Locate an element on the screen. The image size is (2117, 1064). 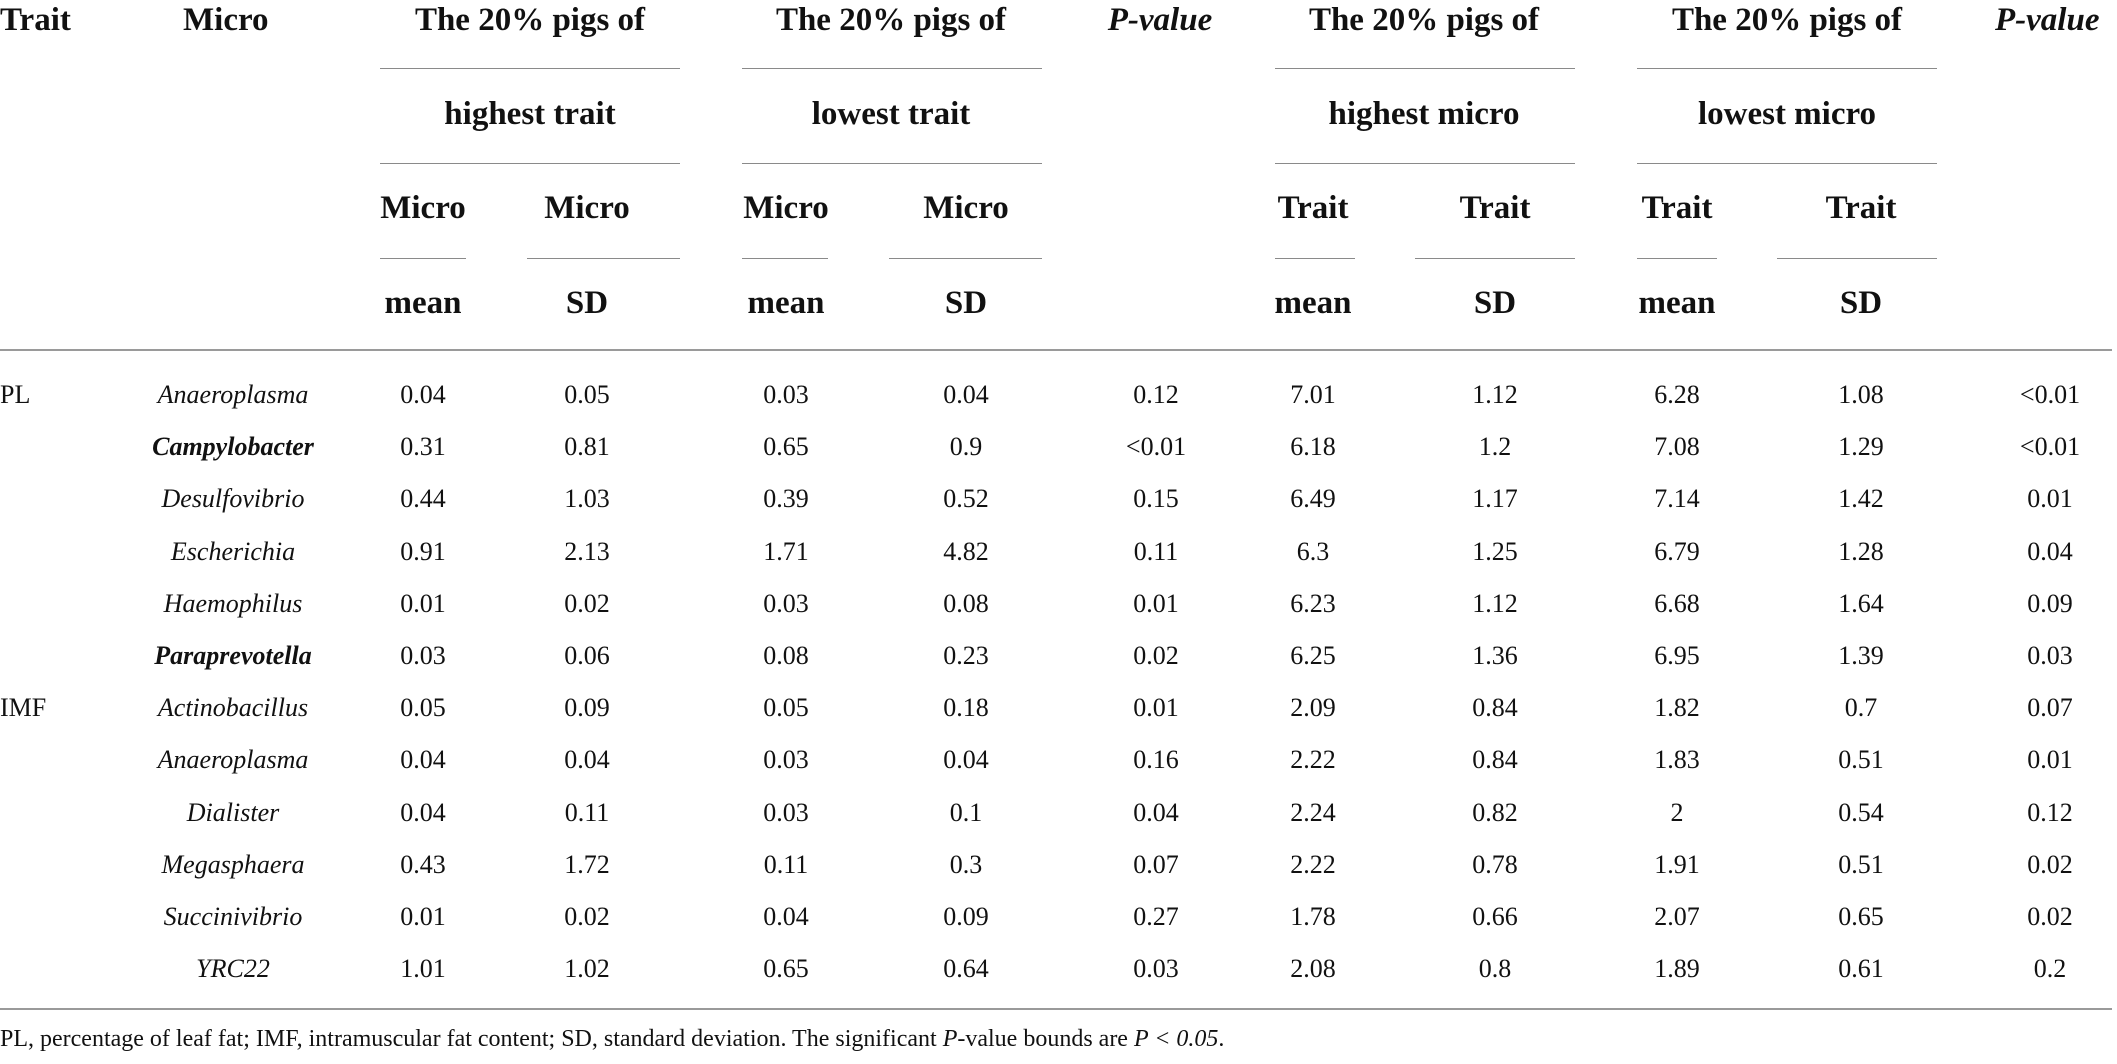
footnote-p: P is located at coordinates (950, 1039).